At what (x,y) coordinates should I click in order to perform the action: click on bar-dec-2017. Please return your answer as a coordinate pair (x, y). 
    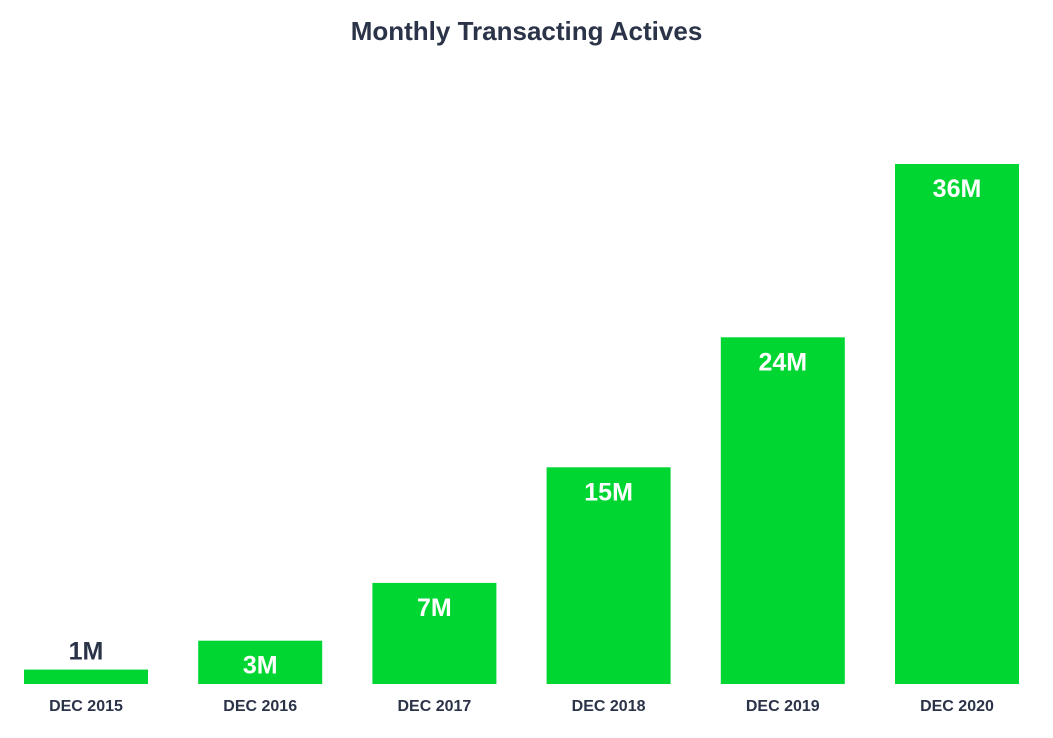
    Looking at the image, I should click on (434, 633).